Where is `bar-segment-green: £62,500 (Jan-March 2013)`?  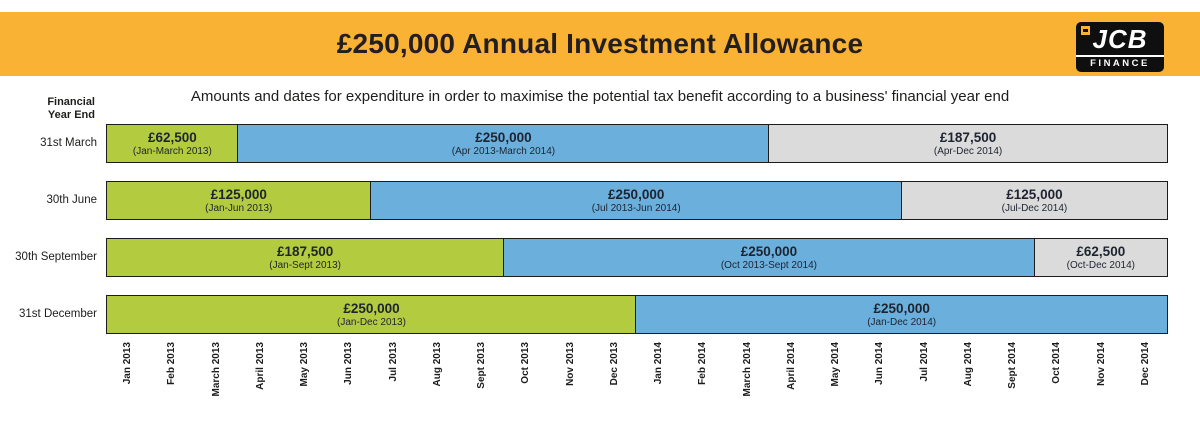 bar-segment-green: £62,500 (Jan-March 2013) is located at coordinates (172, 143).